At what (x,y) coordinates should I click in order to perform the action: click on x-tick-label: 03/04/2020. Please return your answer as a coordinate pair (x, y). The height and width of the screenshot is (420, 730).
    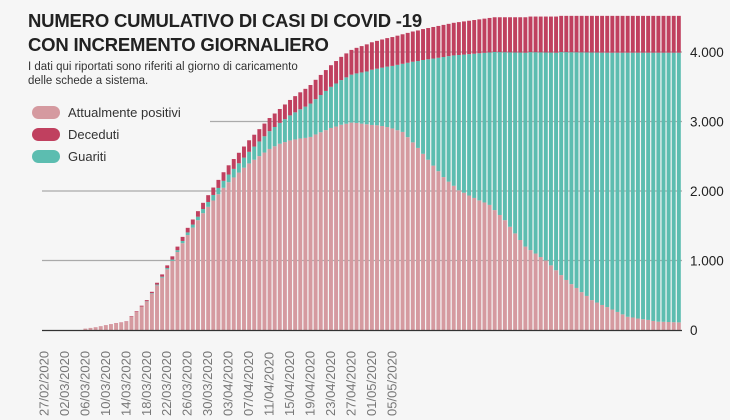
    Looking at the image, I should click on (228, 383).